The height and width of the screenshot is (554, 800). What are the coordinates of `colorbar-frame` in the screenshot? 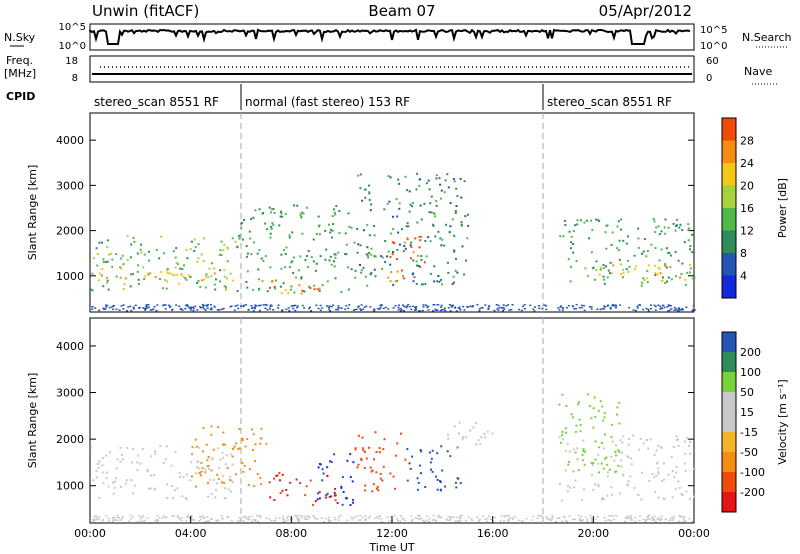 It's located at (729, 422).